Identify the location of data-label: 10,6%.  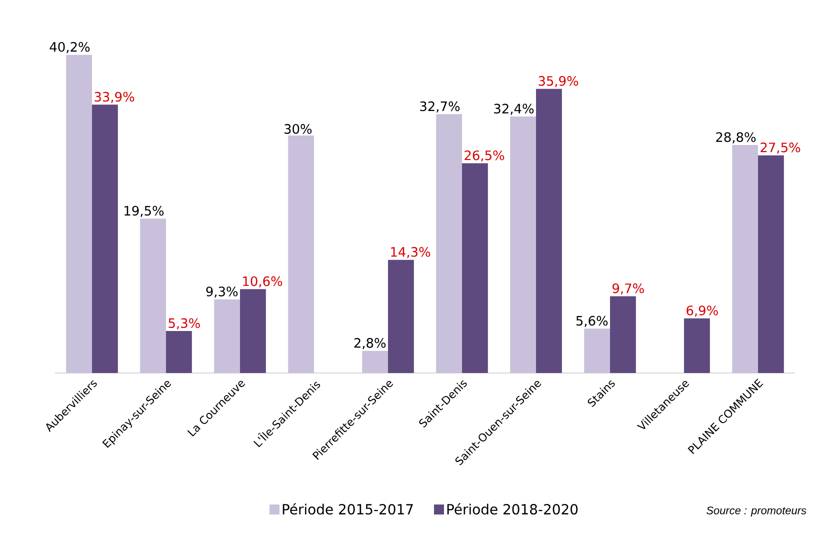
(262, 282).